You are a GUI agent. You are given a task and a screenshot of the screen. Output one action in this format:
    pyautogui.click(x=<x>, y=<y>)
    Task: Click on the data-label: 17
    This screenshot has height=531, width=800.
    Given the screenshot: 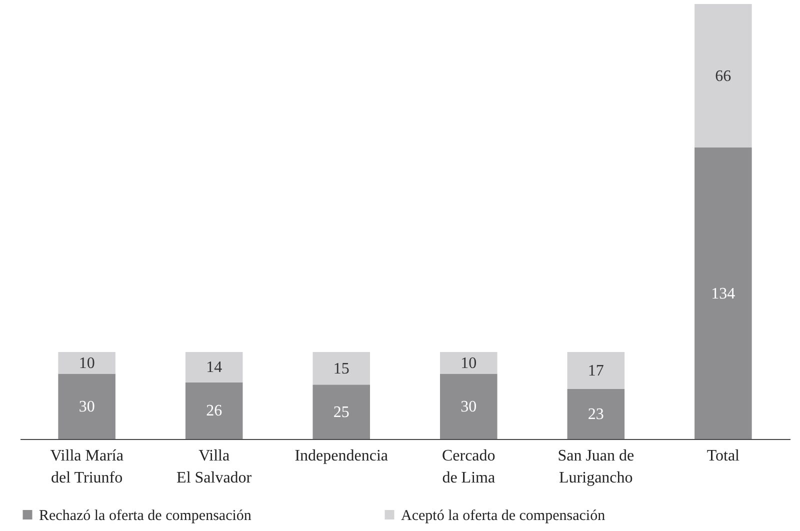 What is the action you would take?
    pyautogui.click(x=596, y=371)
    